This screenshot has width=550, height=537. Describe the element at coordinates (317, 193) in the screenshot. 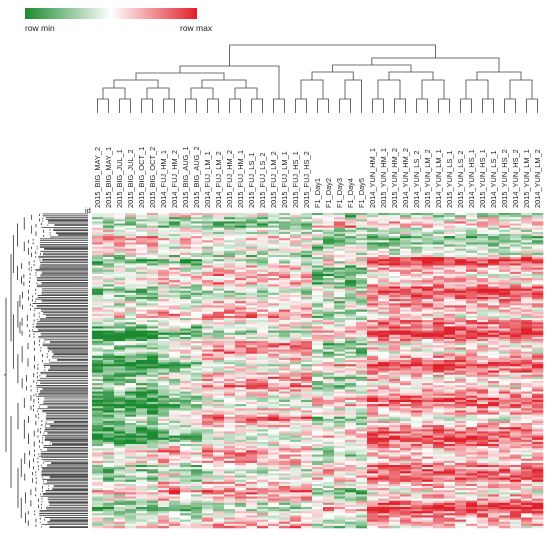

I see `column-label: F1_Day1` at that location.